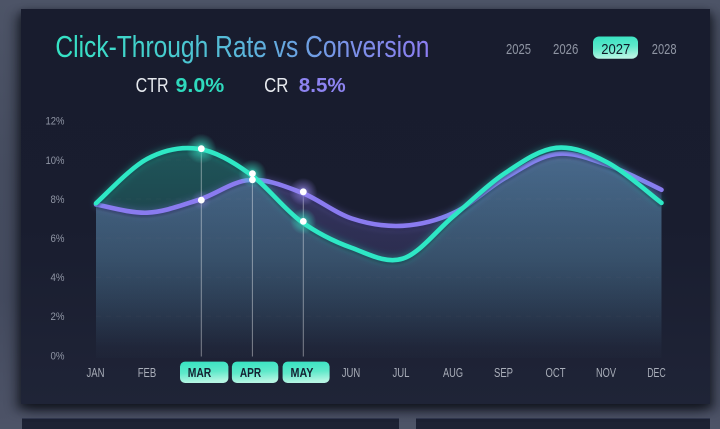 The width and height of the screenshot is (720, 429). I want to click on svg-text: 6%, so click(58, 239).